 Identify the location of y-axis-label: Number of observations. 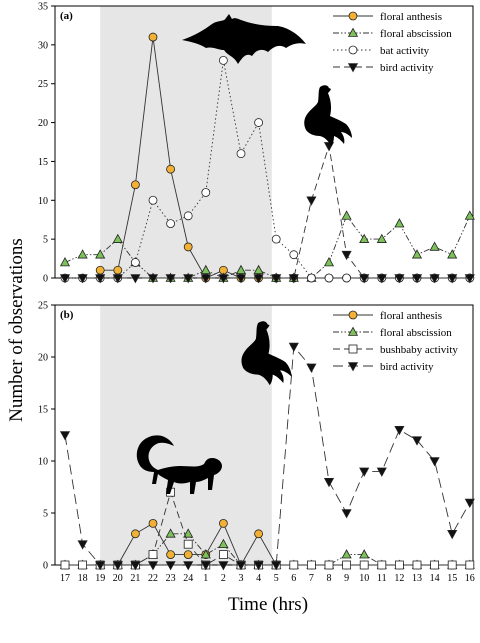
(16, 330).